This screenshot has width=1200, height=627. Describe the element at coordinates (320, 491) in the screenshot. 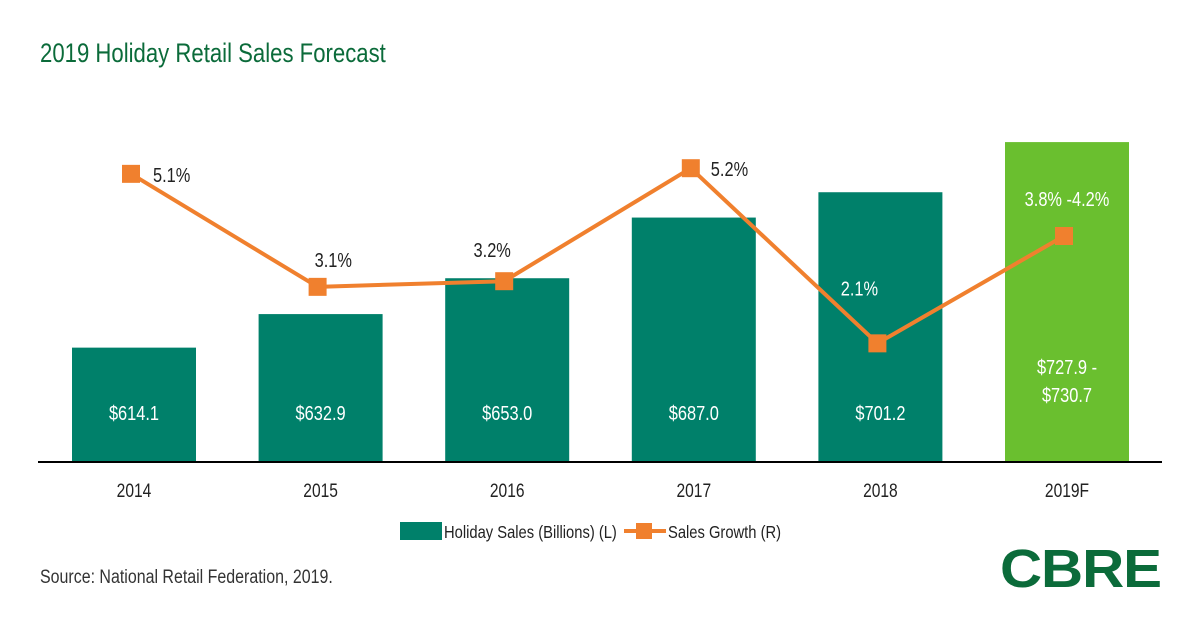

I see `x-tick-label: 2015` at that location.